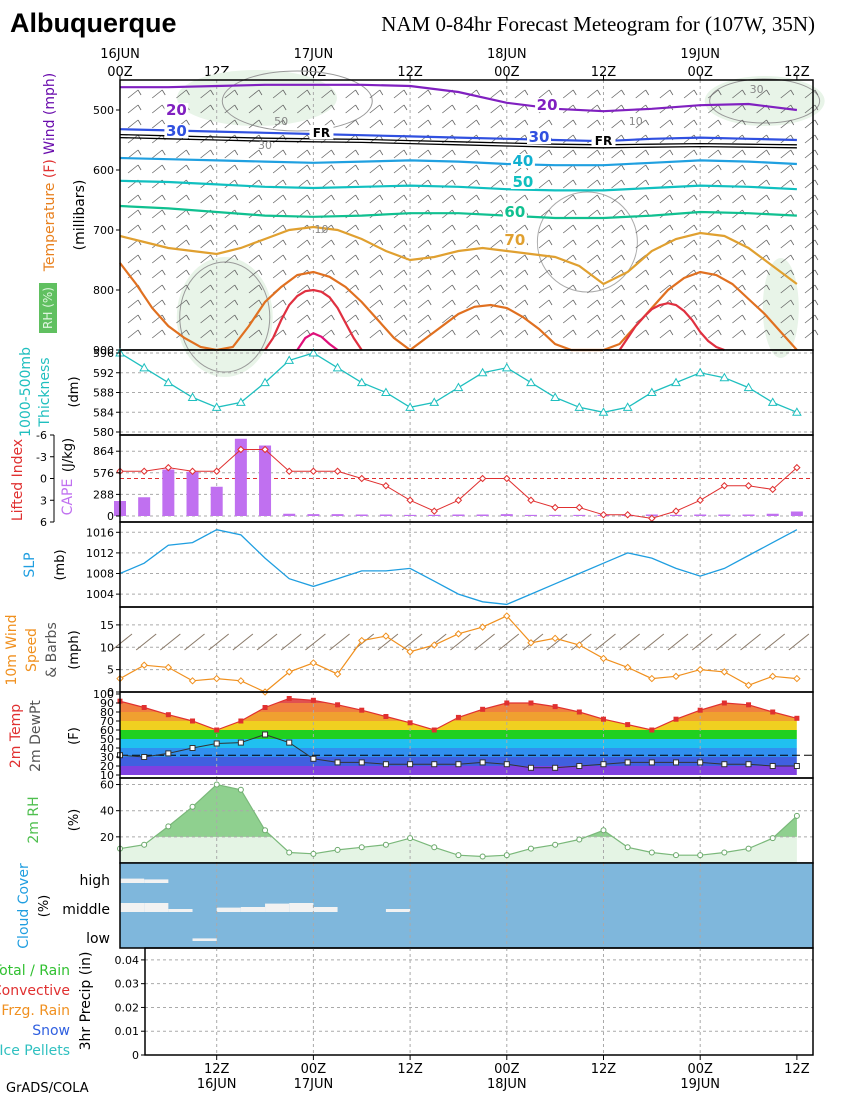  Describe the element at coordinates (410, 515) in the screenshot. I see `cape-bar` at that location.